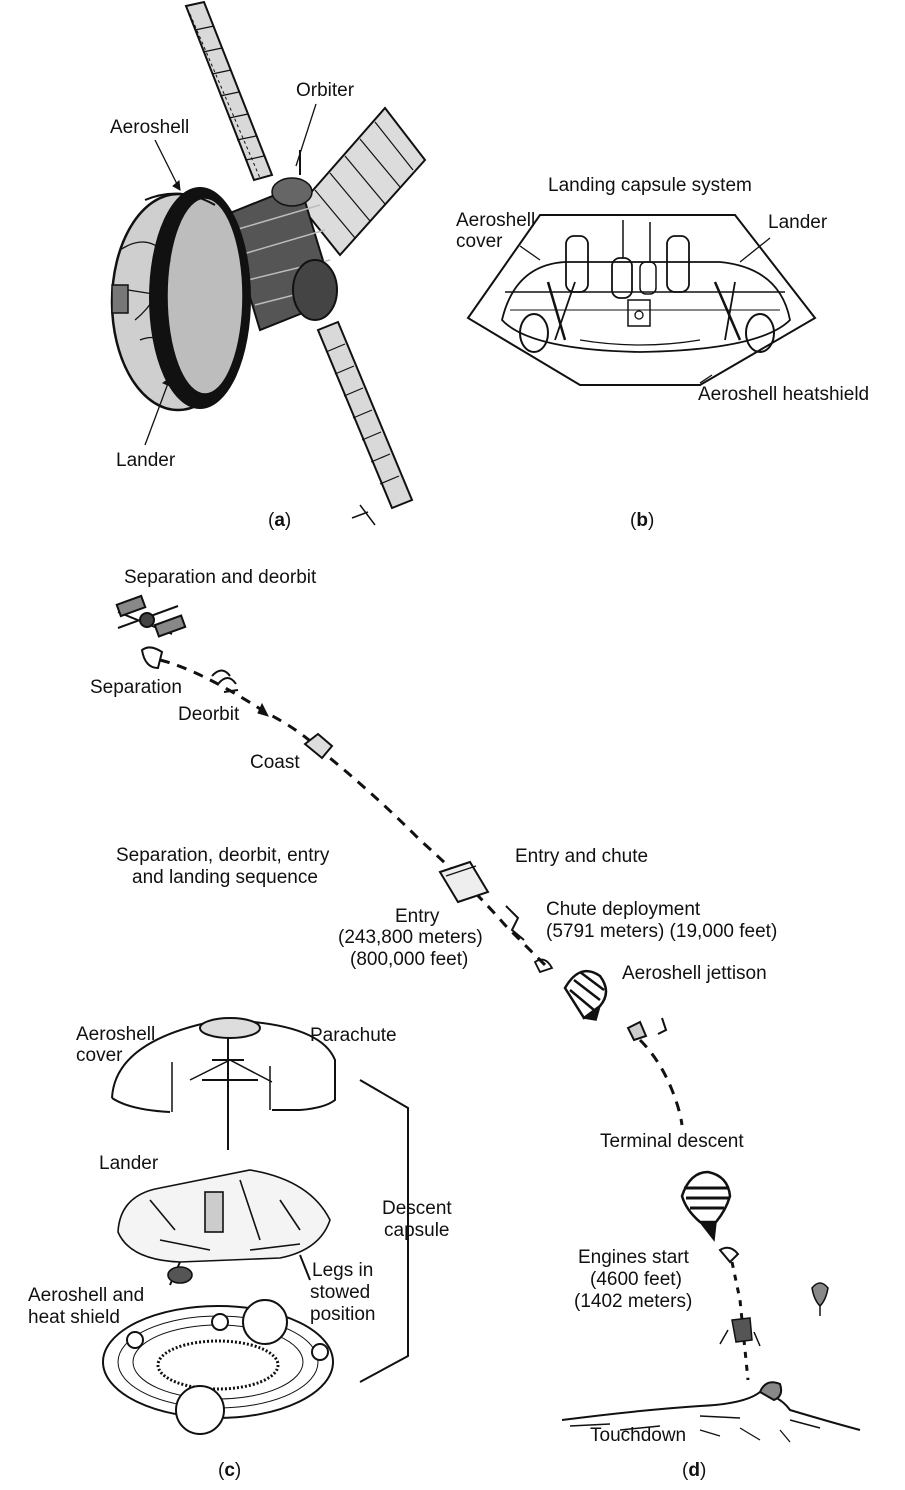 The width and height of the screenshot is (905, 1490). What do you see at coordinates (136, 687) in the screenshot?
I see `label-separation: Separation` at bounding box center [136, 687].